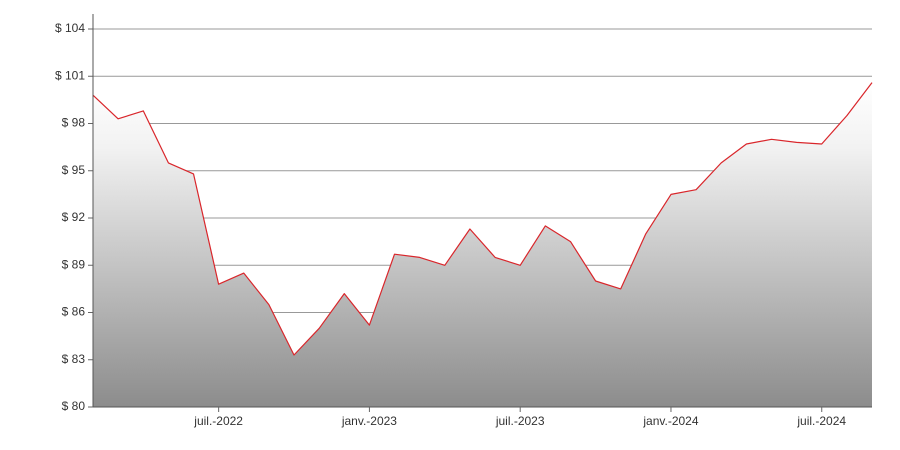  I want to click on y-tick-label: $ 80, so click(74, 406).